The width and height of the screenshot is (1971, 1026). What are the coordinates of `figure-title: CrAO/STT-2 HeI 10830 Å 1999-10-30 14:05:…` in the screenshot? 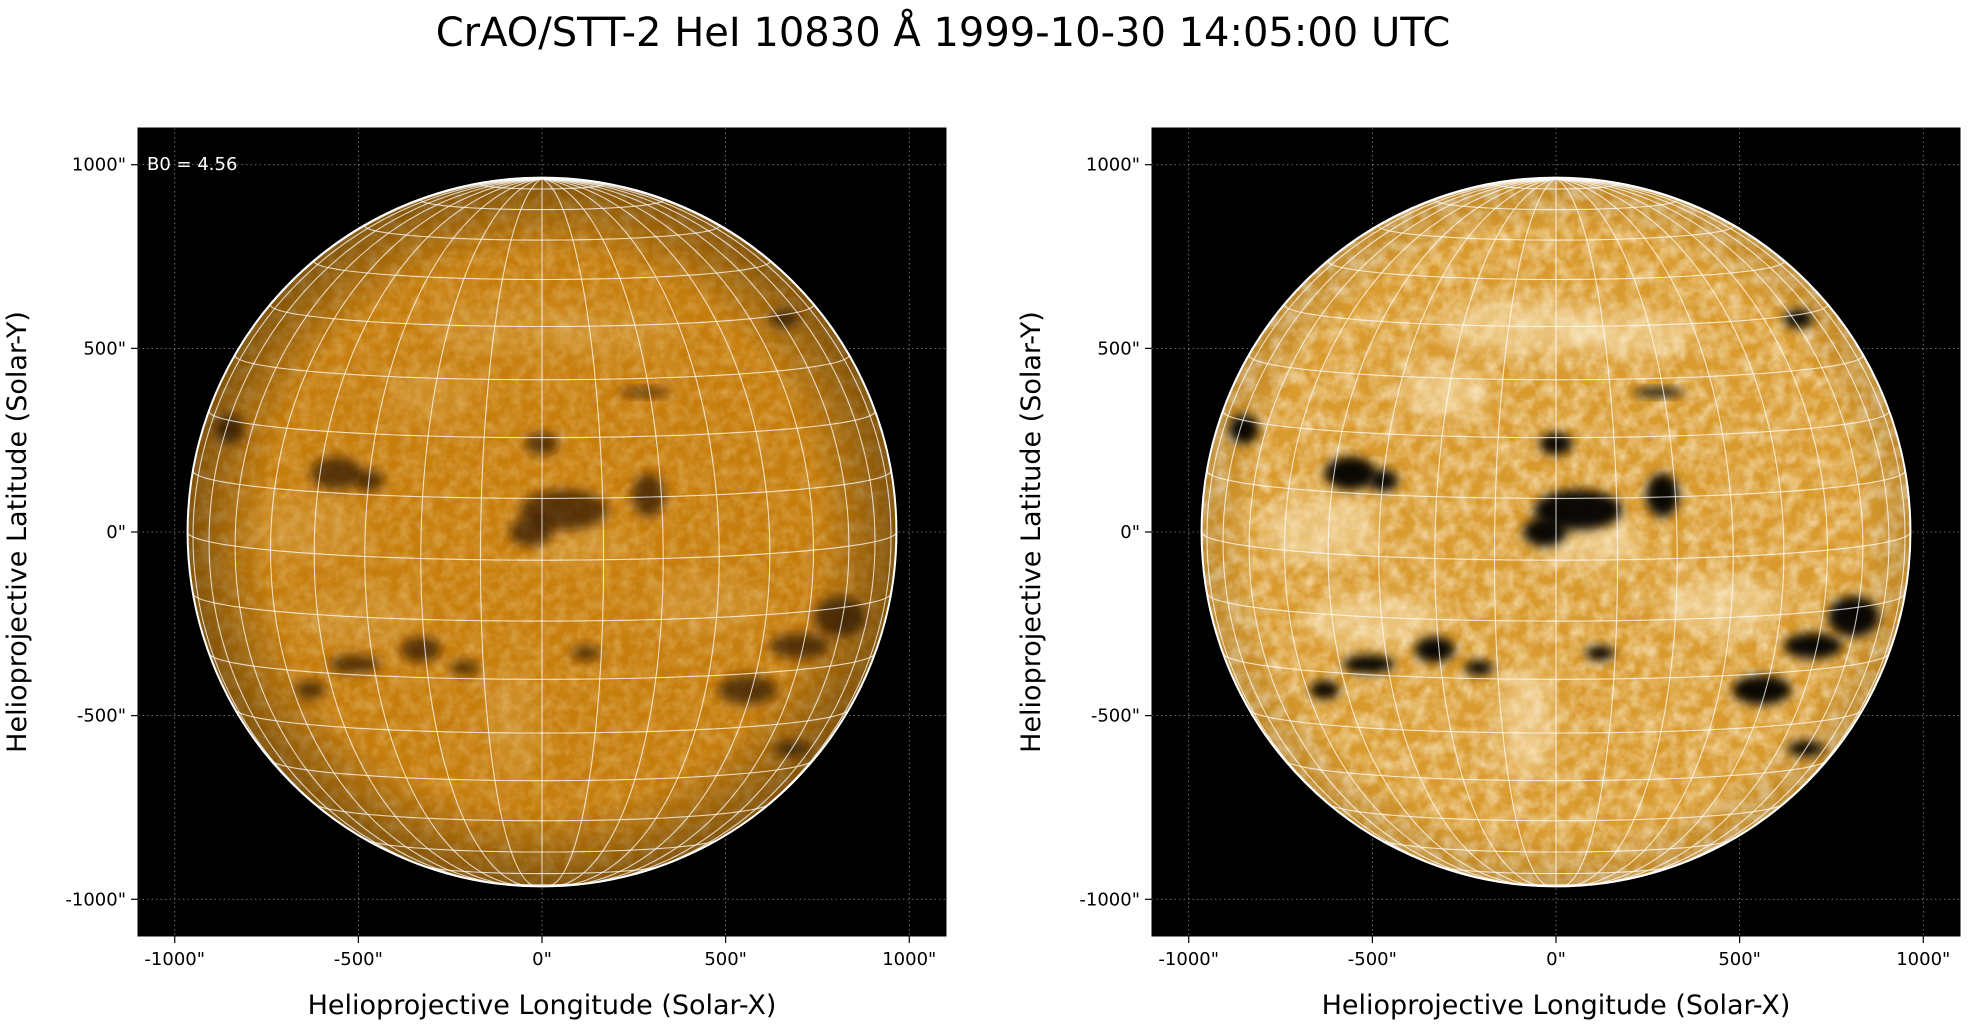 It's located at (943, 33).